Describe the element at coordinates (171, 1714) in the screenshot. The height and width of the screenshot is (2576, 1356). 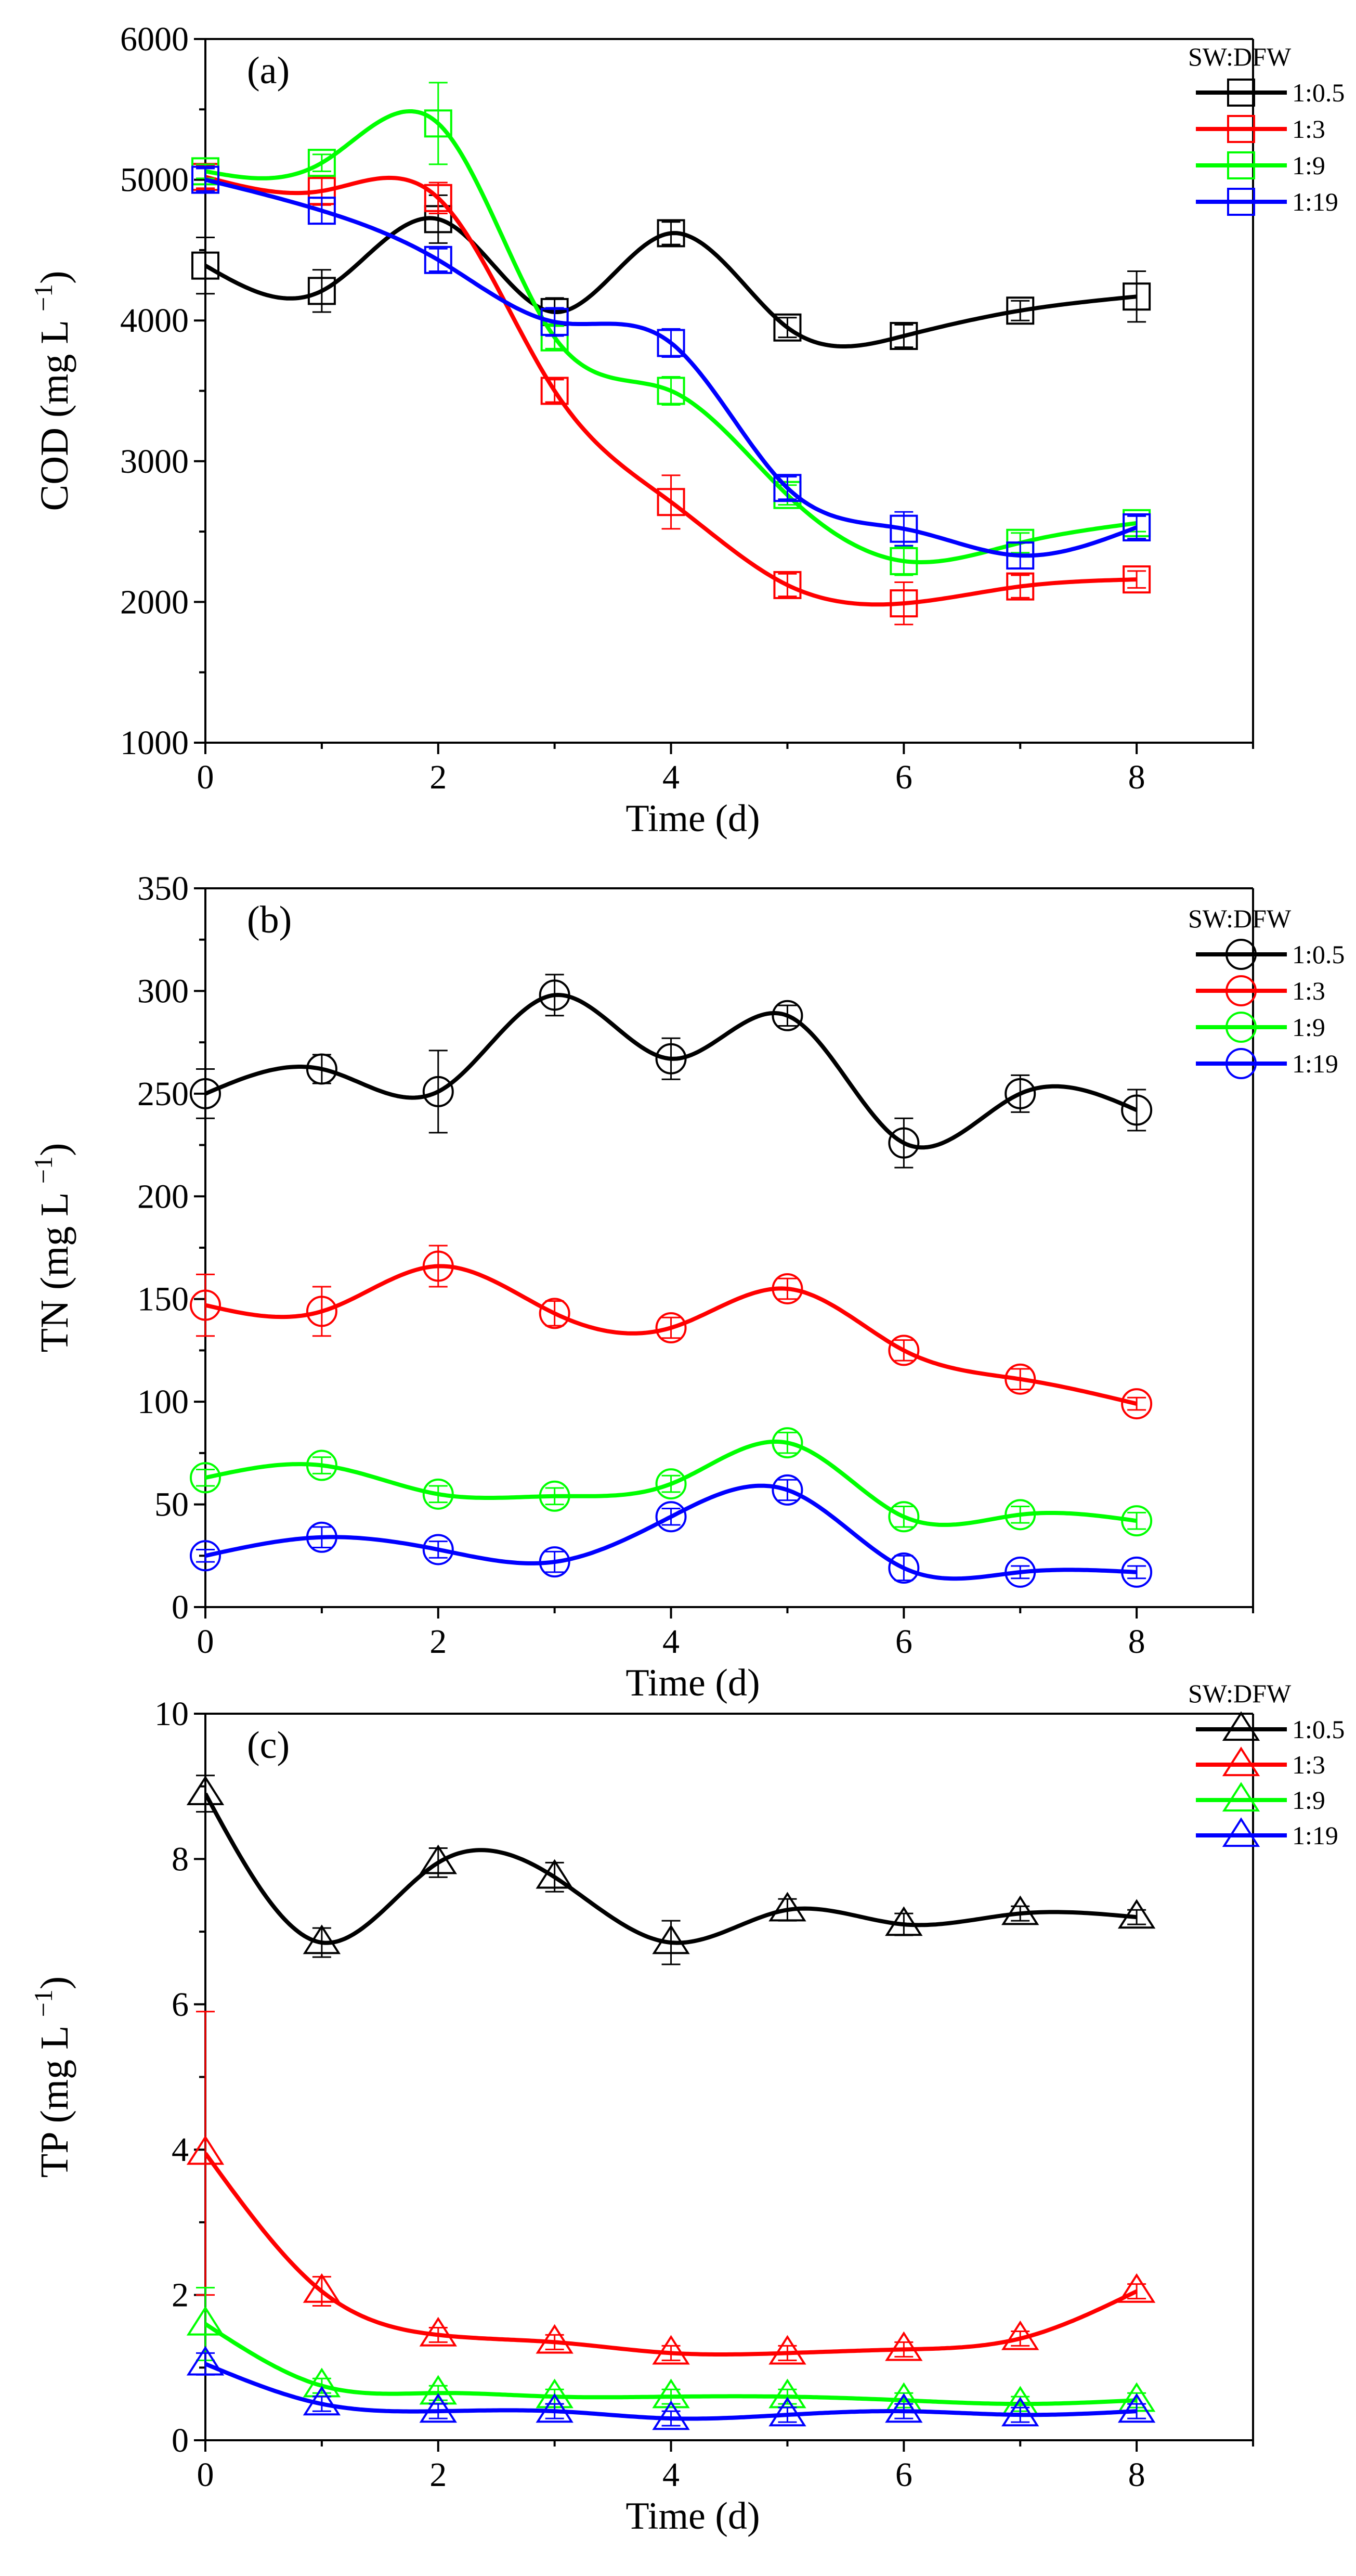
I see `y-tick-label: 10` at that location.